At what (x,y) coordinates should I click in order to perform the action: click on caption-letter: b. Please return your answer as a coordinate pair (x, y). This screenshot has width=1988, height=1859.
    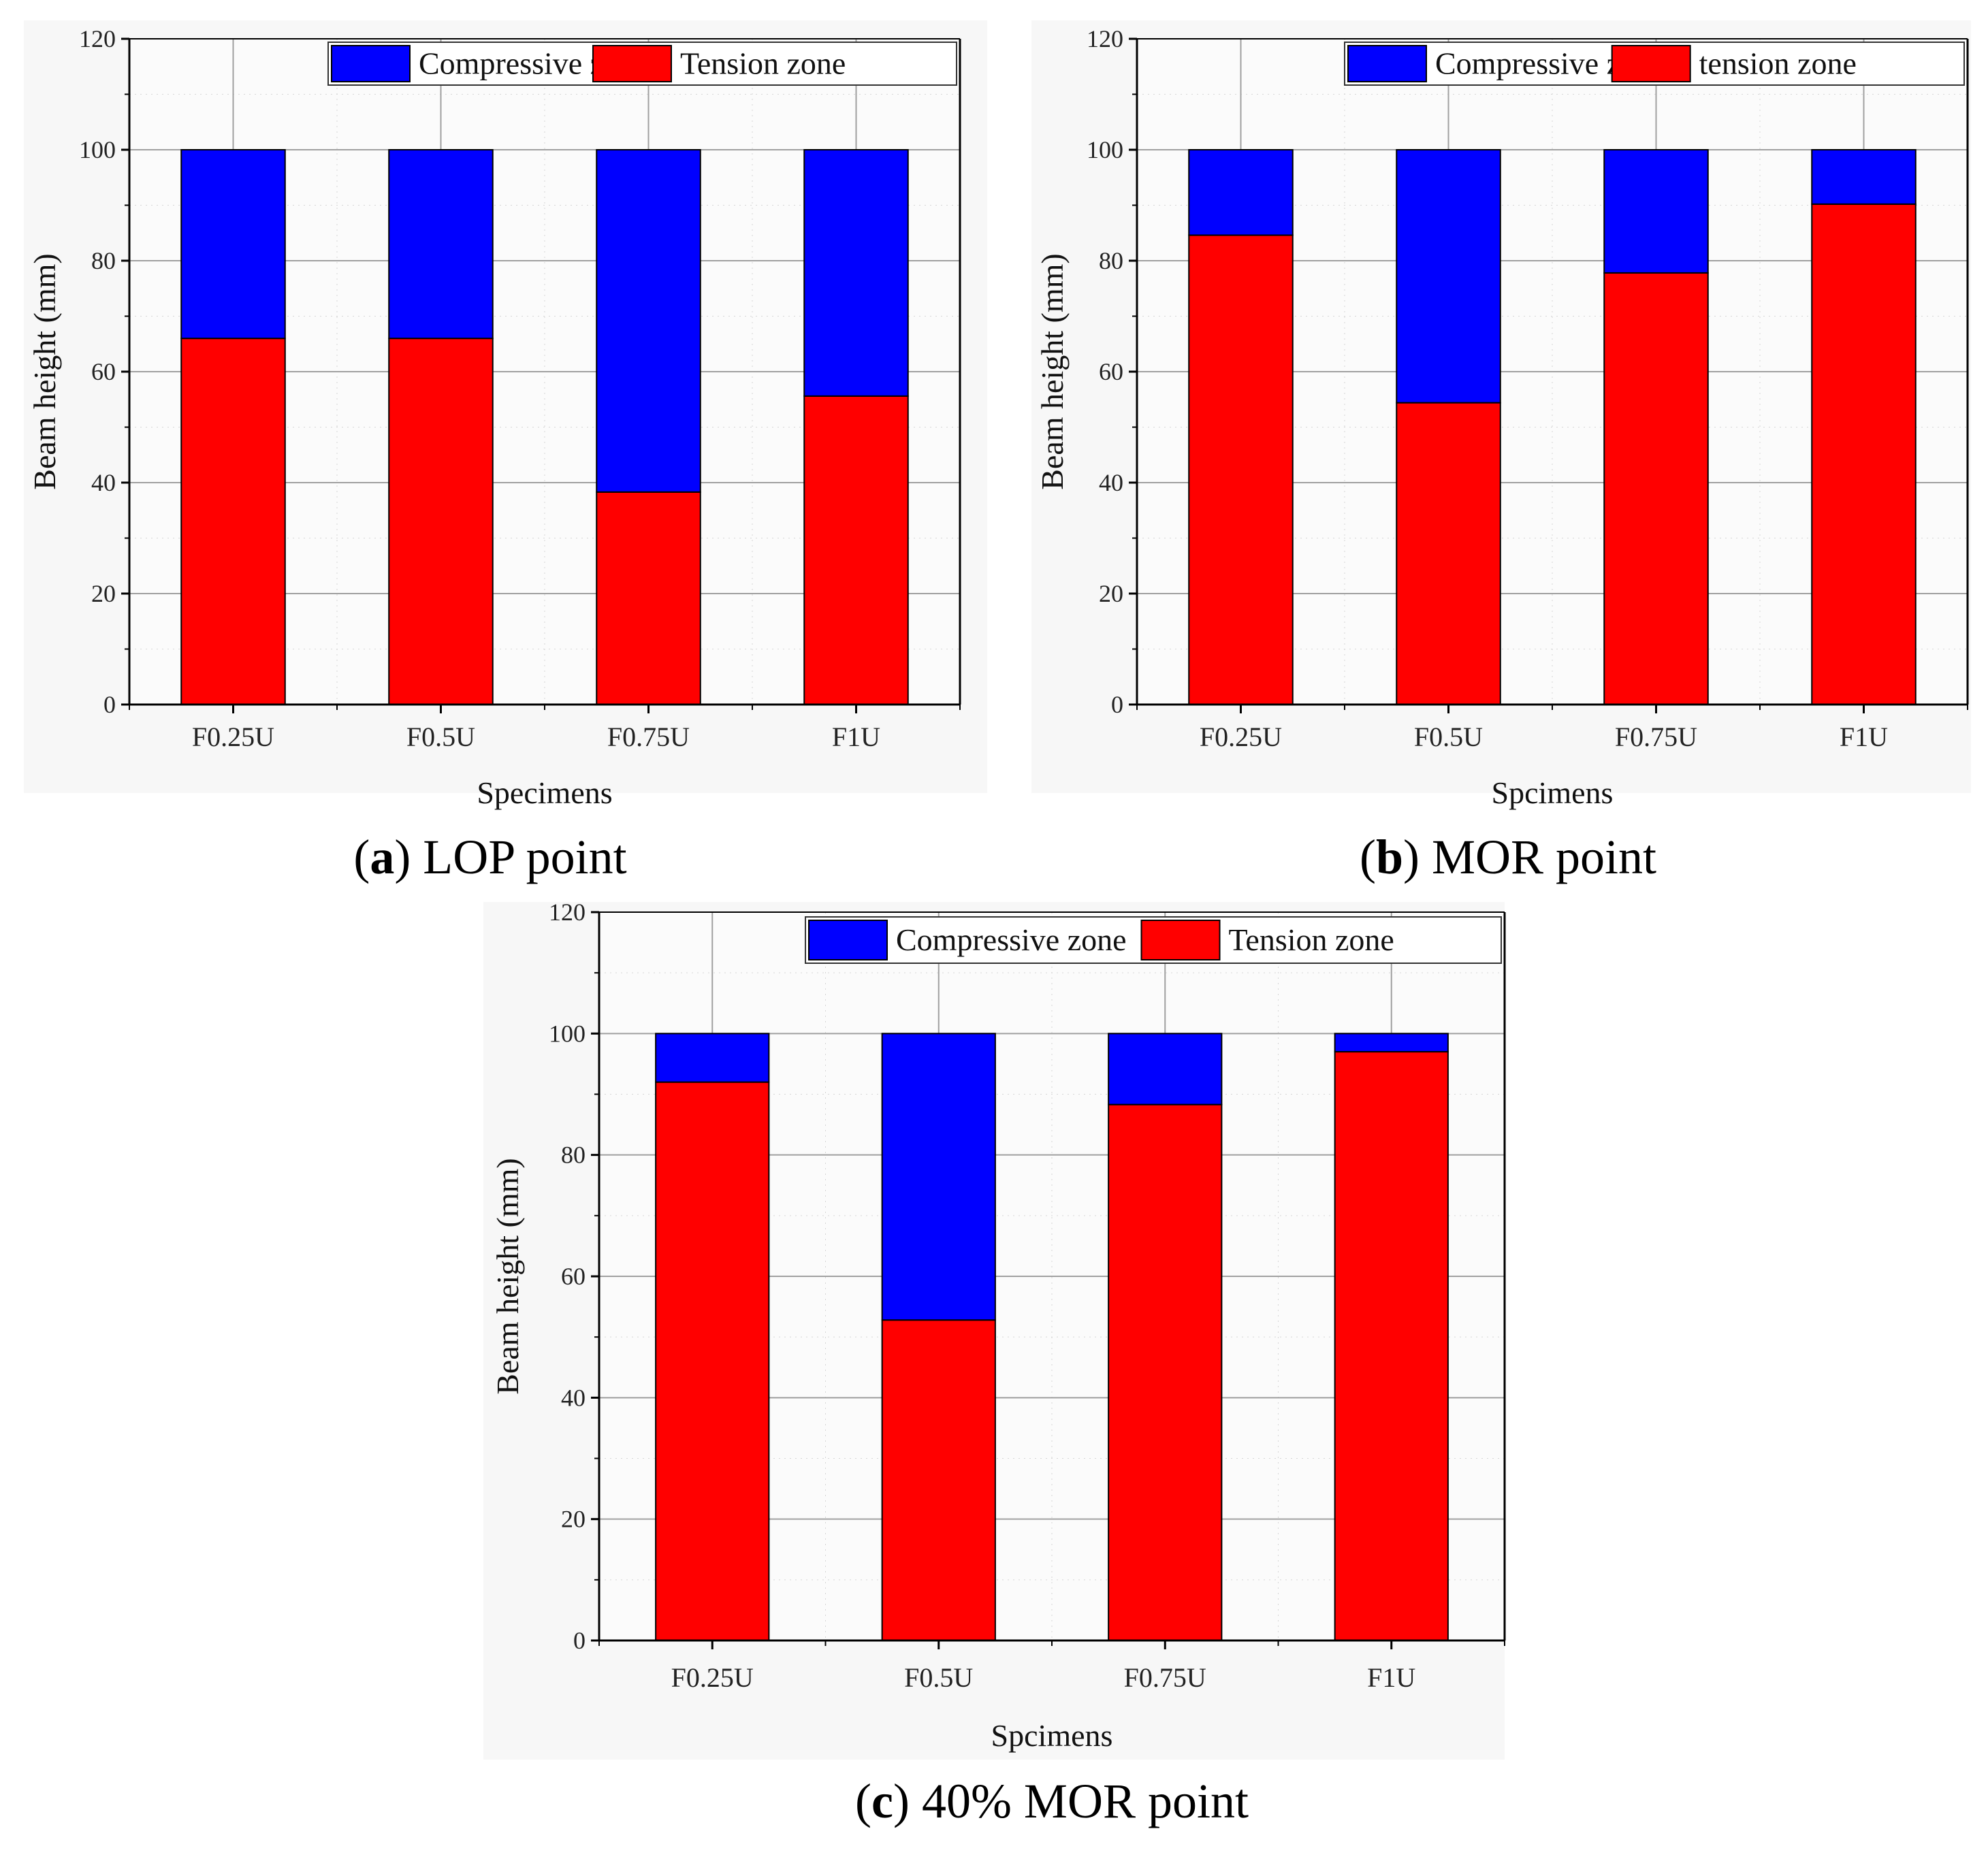
    Looking at the image, I should click on (1390, 857).